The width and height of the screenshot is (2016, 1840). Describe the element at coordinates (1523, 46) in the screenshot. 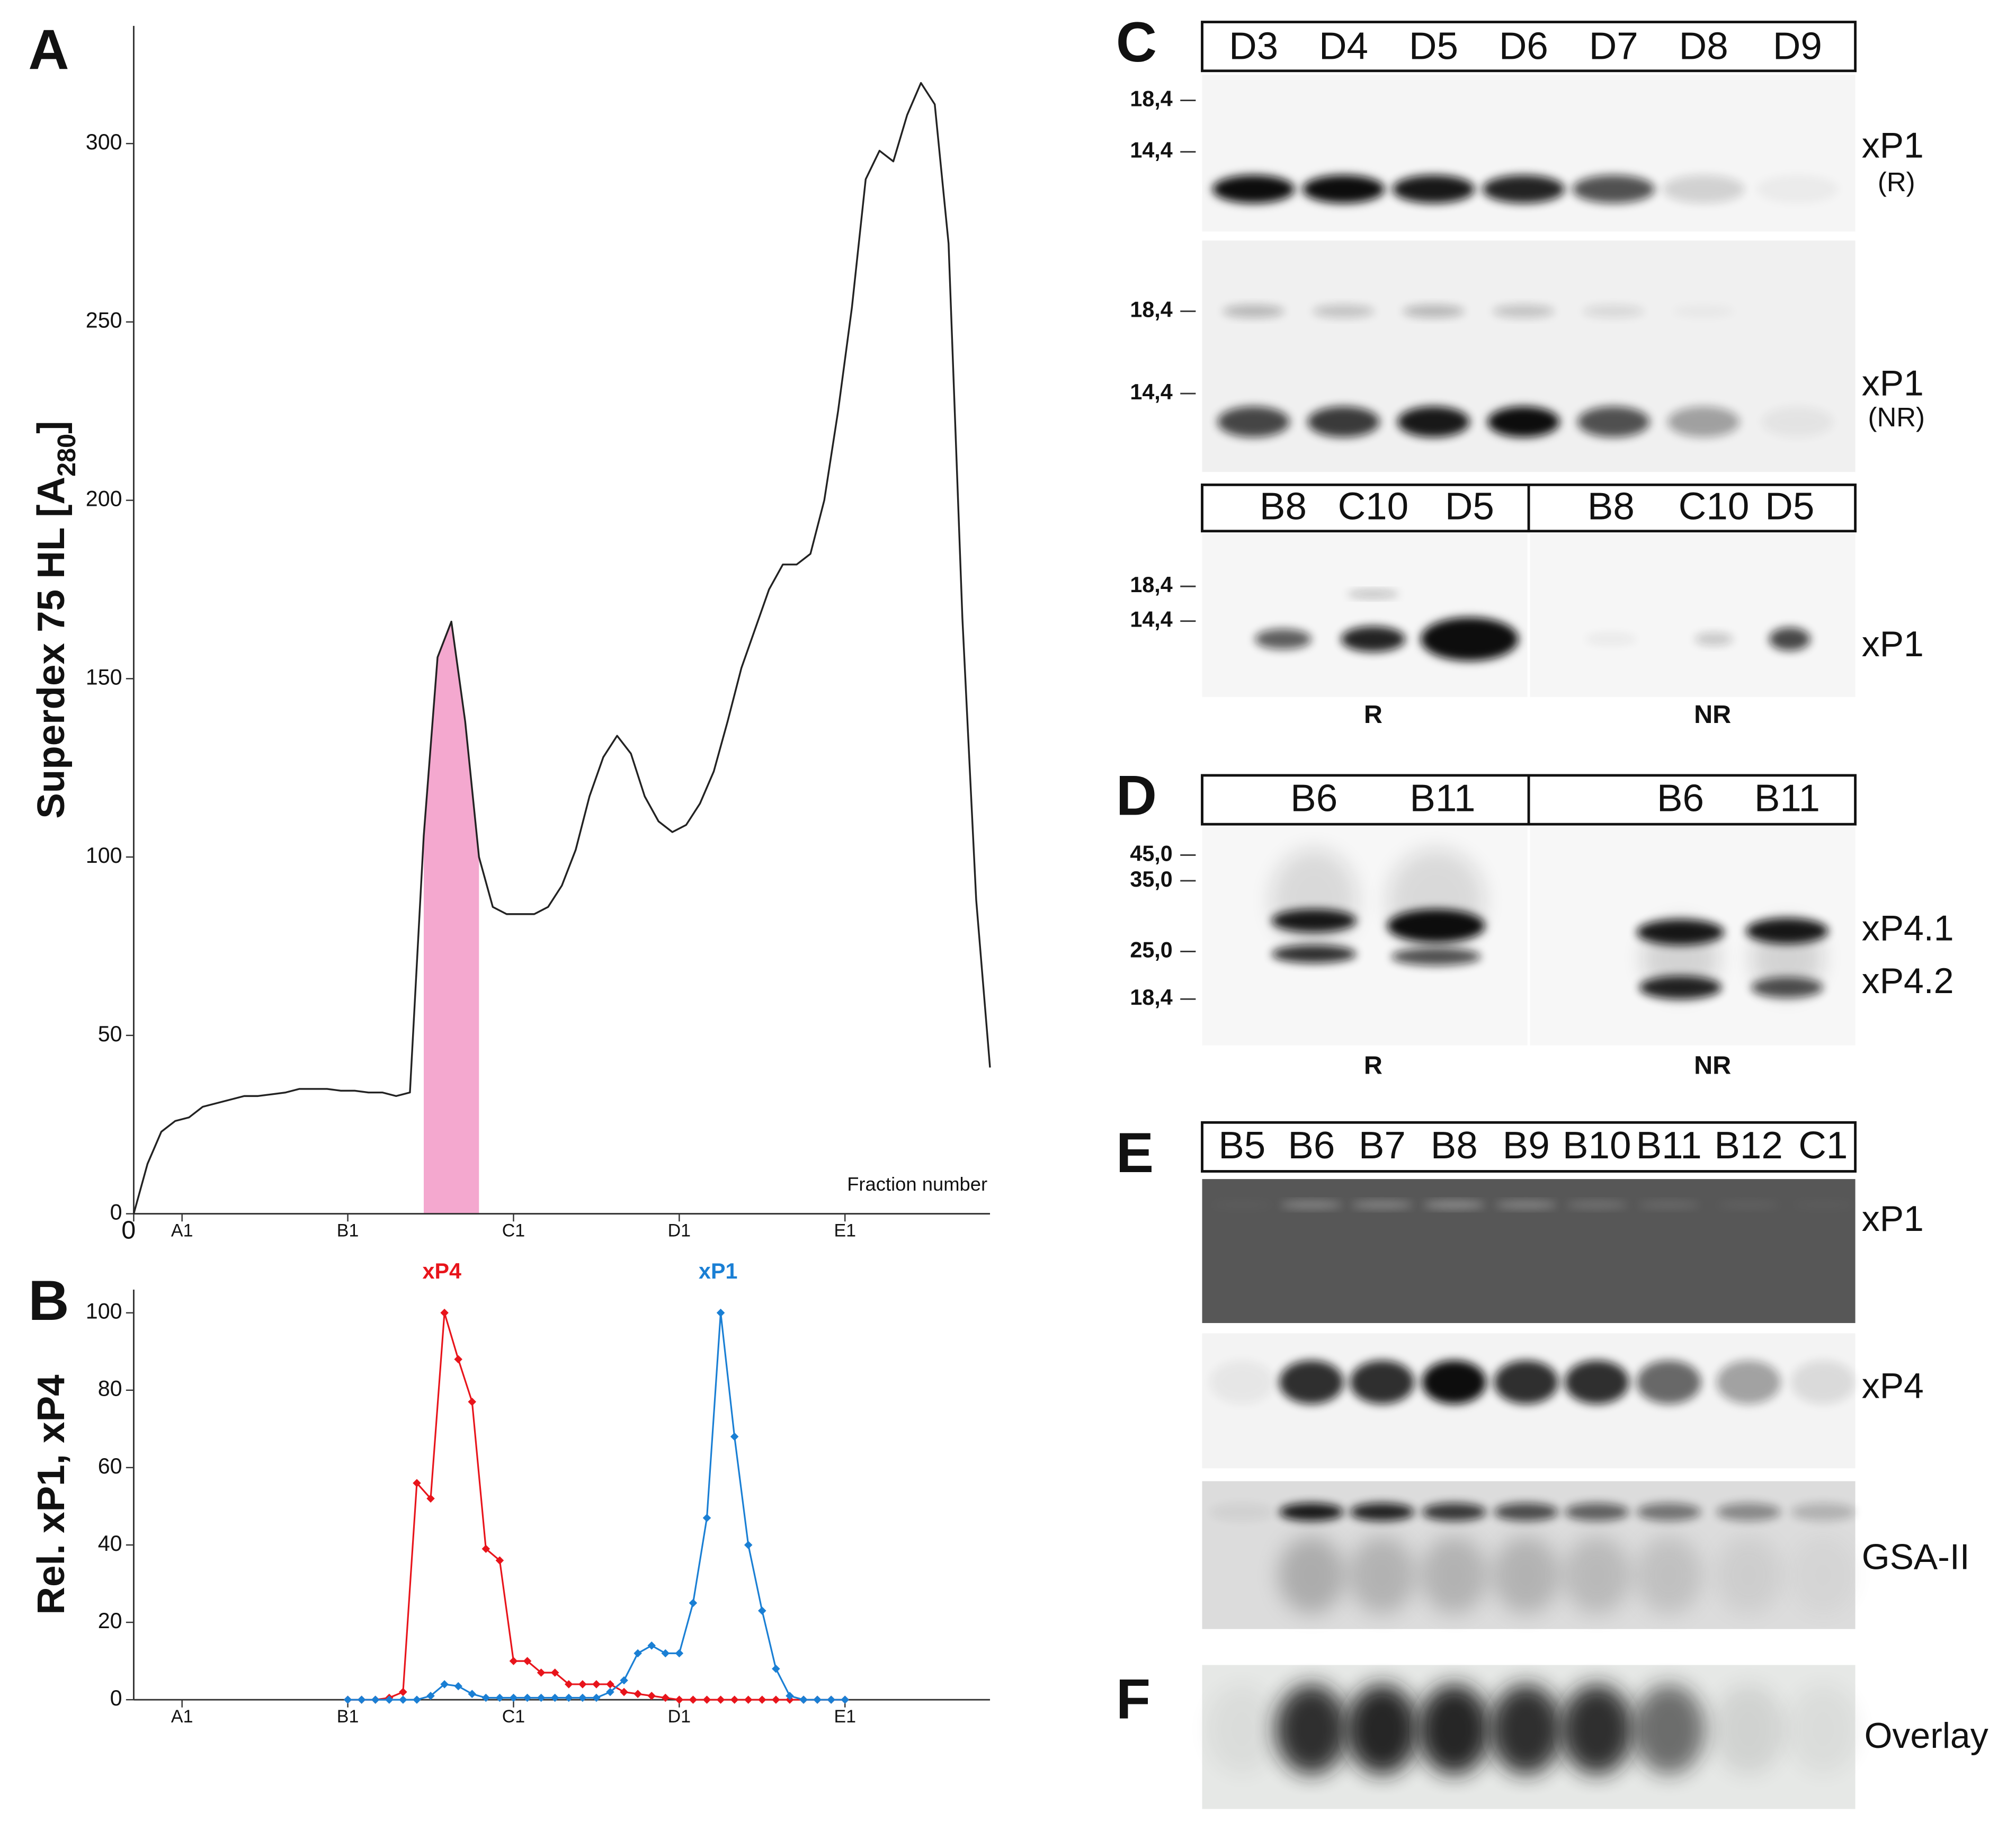

I see `lane-label: D6` at that location.